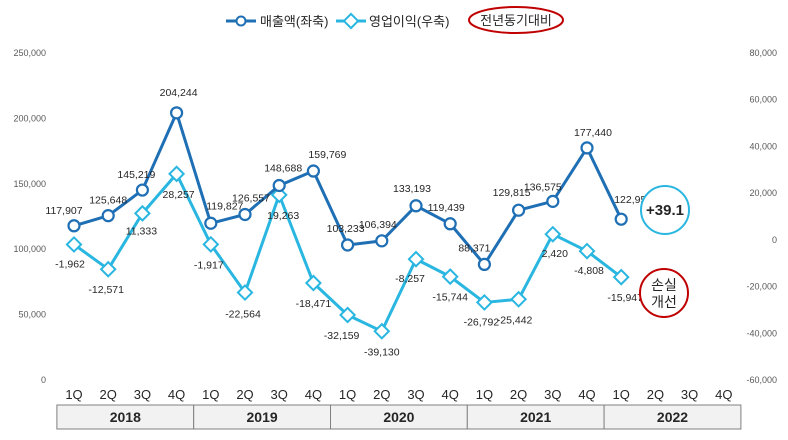 The width and height of the screenshot is (788, 440). Describe the element at coordinates (224, 206) in the screenshot. I see `revenue-data-label: 119,827` at that location.